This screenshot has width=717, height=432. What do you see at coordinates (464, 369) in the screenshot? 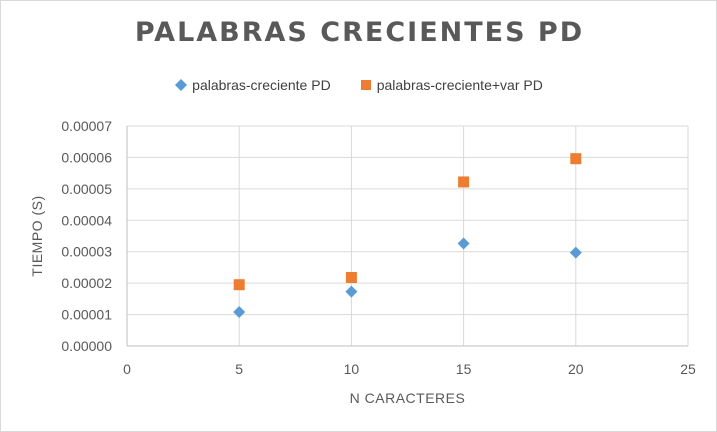
I see `x-tick-label: 15` at bounding box center [464, 369].